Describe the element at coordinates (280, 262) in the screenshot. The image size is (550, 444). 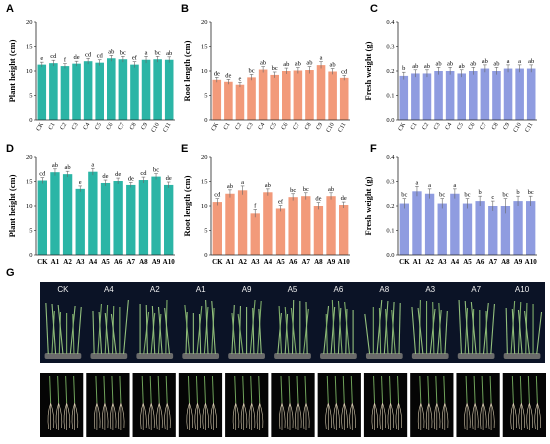
I see `x-tick-label: A5` at that location.